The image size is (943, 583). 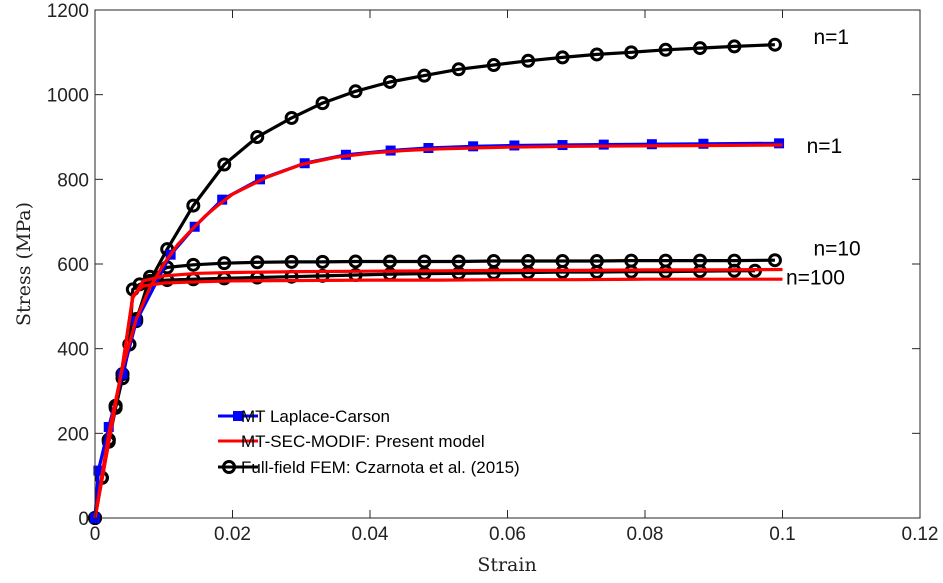 What do you see at coordinates (506, 565) in the screenshot?
I see `x-axis-title: Strain` at bounding box center [506, 565].